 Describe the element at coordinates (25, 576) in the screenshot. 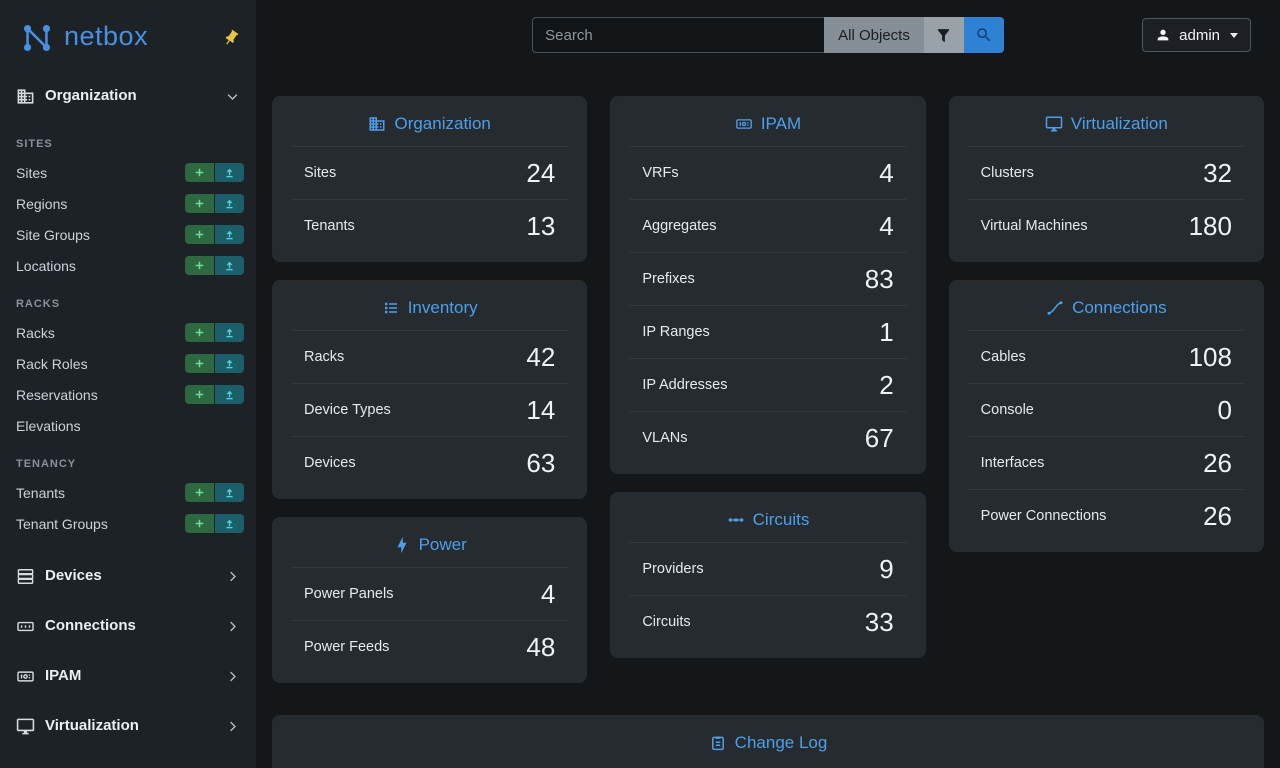

I see `server-rack-icon` at that location.